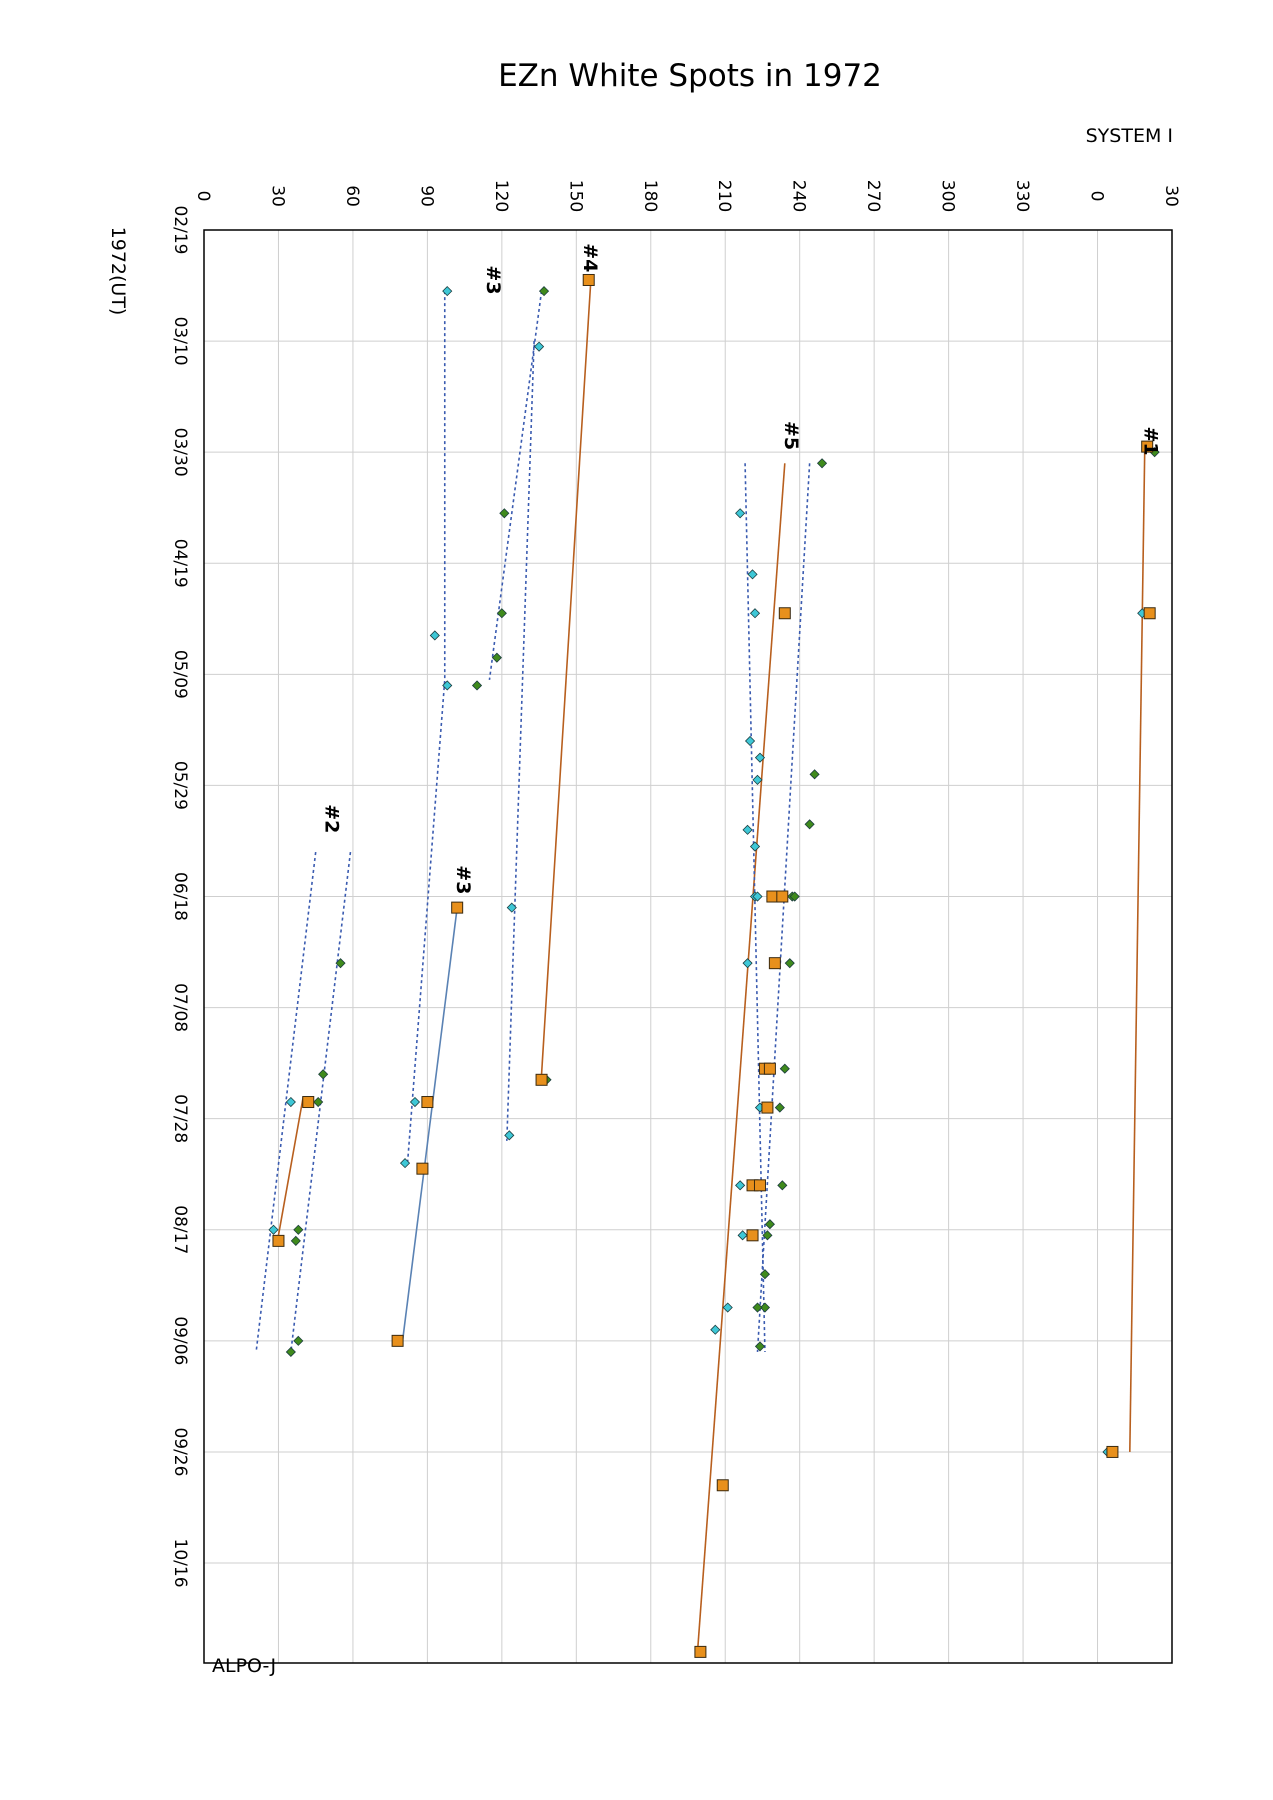 The width and height of the screenshot is (1273, 1800). I want to click on date-tick-label: 06/18, so click(180, 896).